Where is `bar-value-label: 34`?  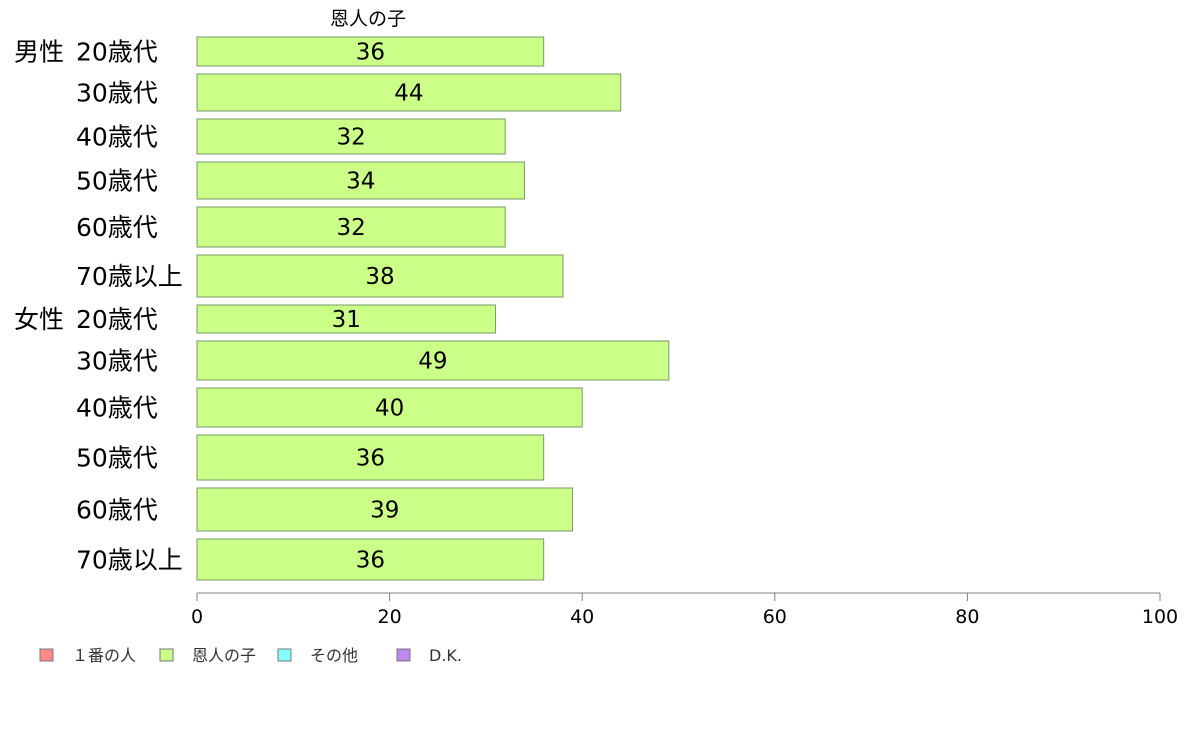
bar-value-label: 34 is located at coordinates (360, 182).